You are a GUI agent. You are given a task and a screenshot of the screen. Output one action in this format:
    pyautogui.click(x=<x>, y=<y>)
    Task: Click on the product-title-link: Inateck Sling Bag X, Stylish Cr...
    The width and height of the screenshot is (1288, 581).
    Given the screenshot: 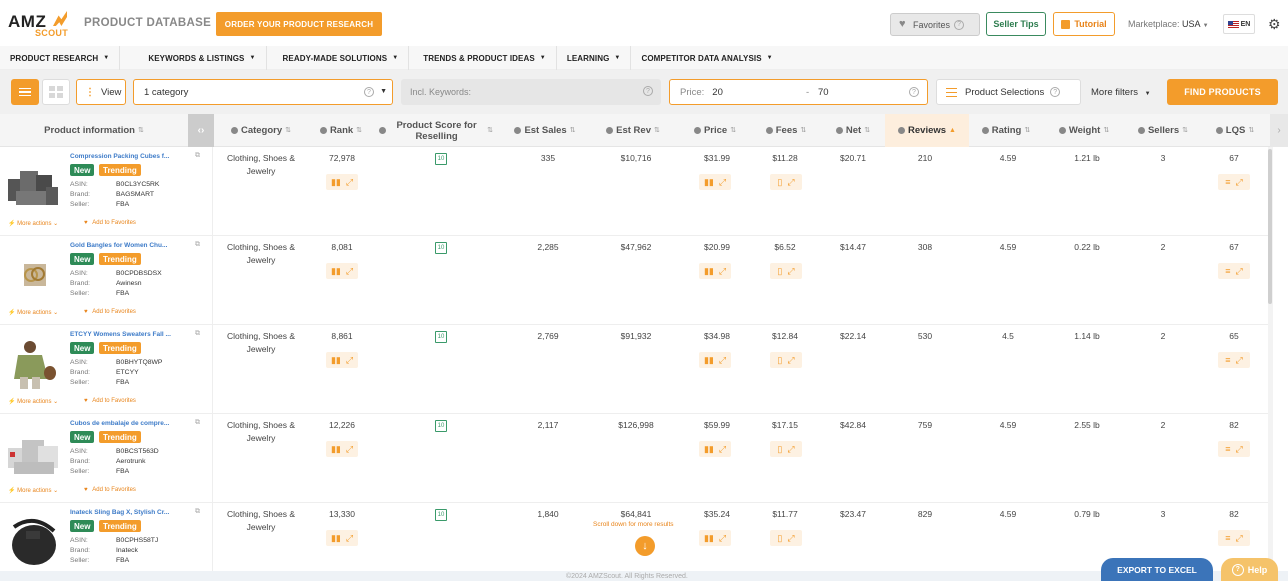 What is the action you would take?
    pyautogui.click(x=120, y=512)
    